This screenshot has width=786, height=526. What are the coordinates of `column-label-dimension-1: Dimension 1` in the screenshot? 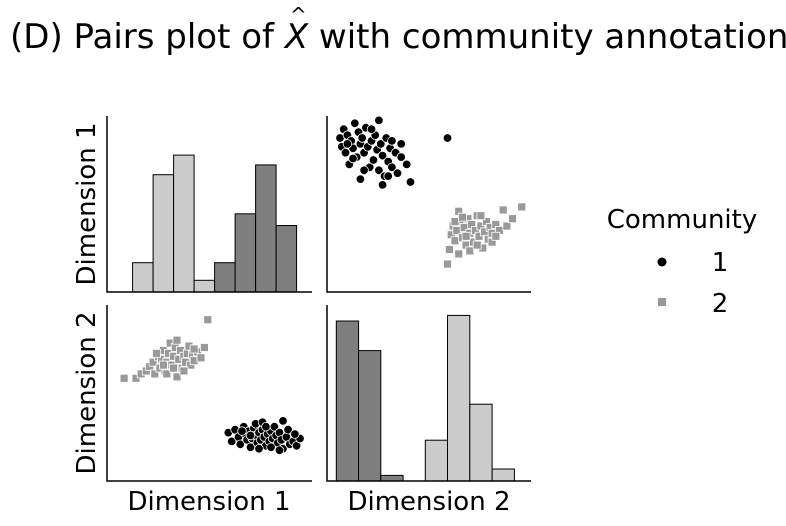 It's located at (208, 502).